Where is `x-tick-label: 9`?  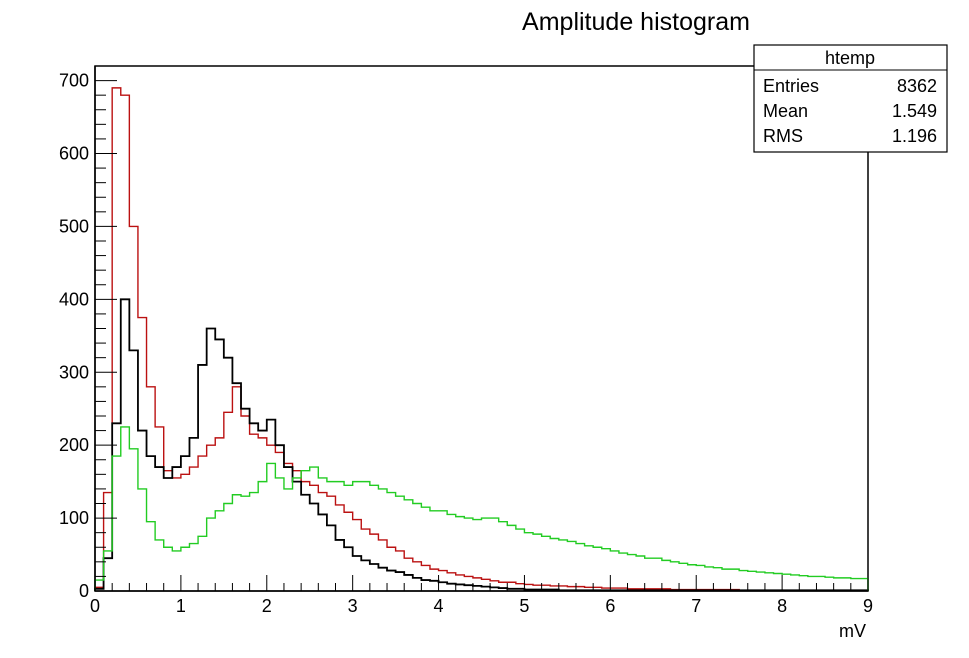 x-tick-label: 9 is located at coordinates (868, 606).